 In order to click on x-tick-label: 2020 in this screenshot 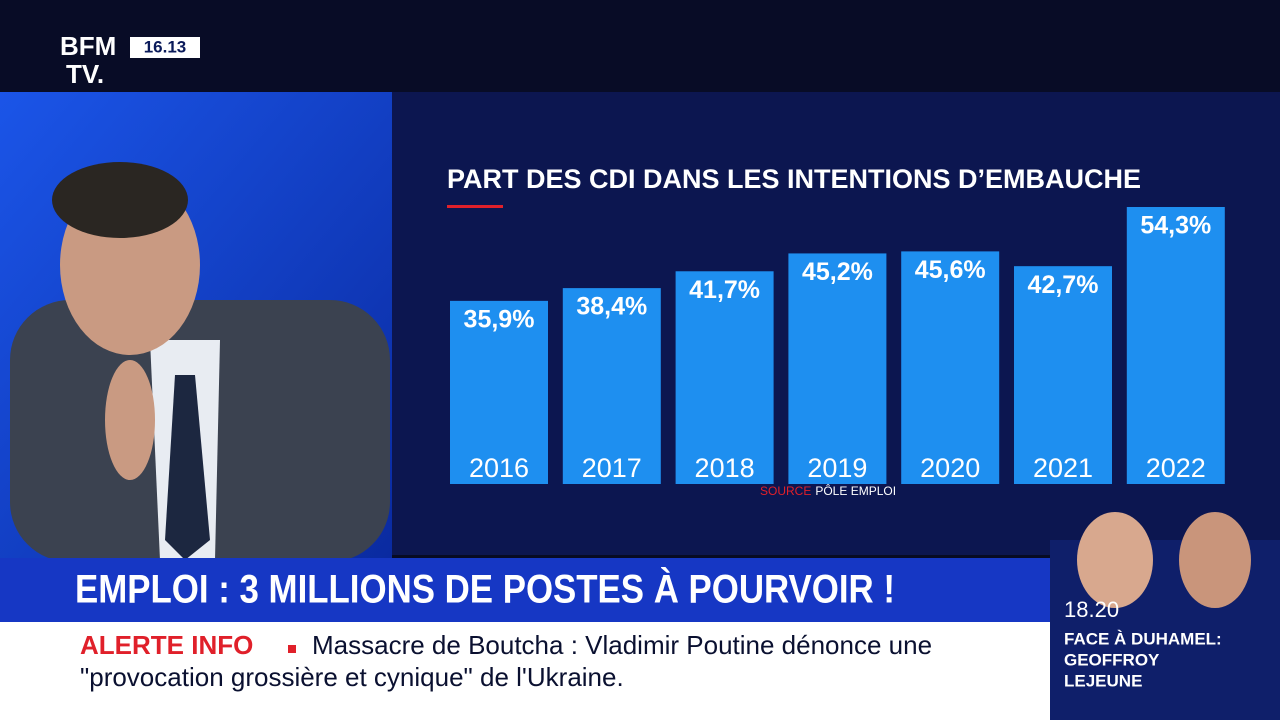, I will do `click(950, 468)`.